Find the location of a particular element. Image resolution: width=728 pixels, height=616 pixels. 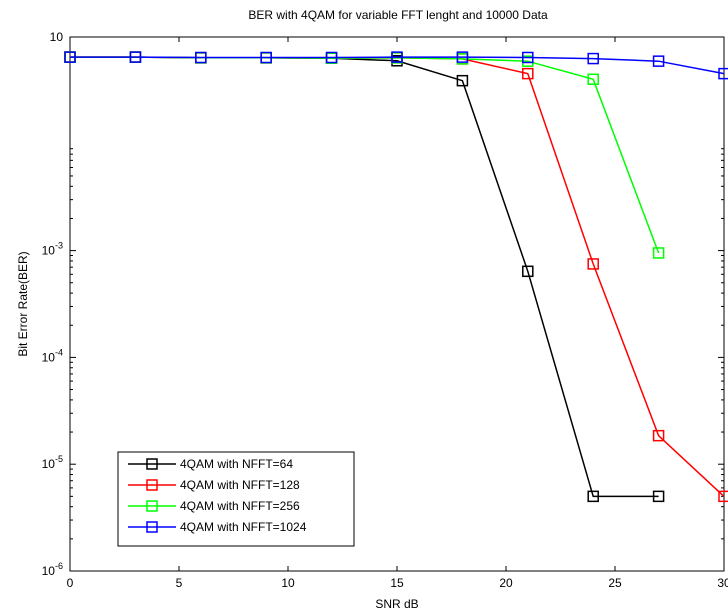

y-tick-label: 10⁻⁵ is located at coordinates (52, 462).